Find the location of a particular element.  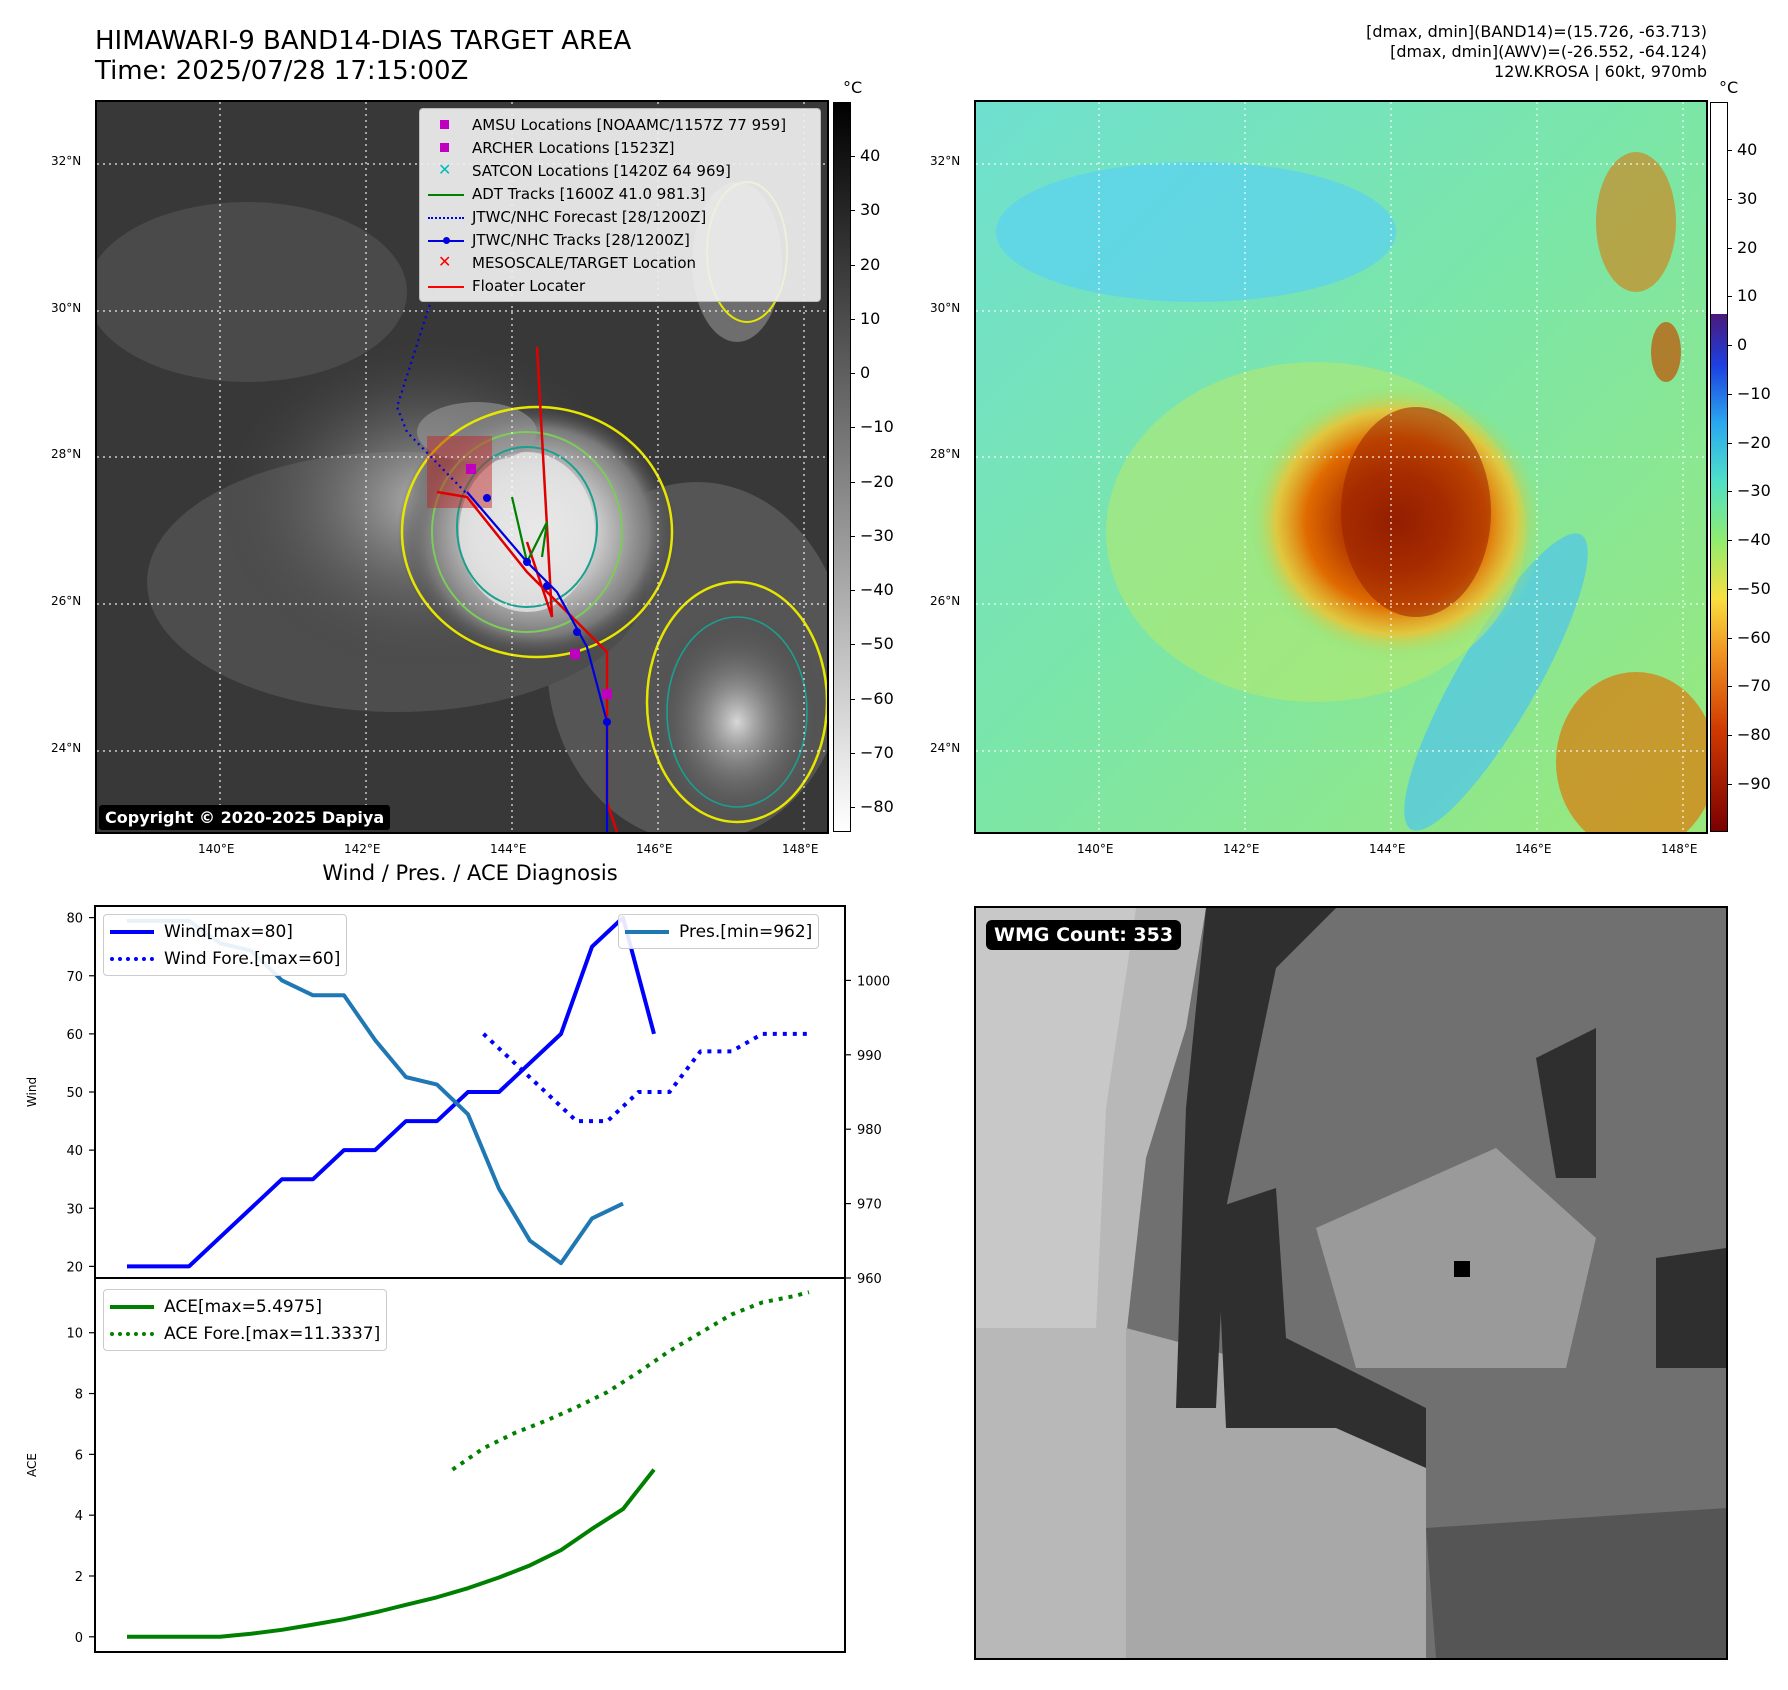

lat-label: 30°N is located at coordinates (66, 308).